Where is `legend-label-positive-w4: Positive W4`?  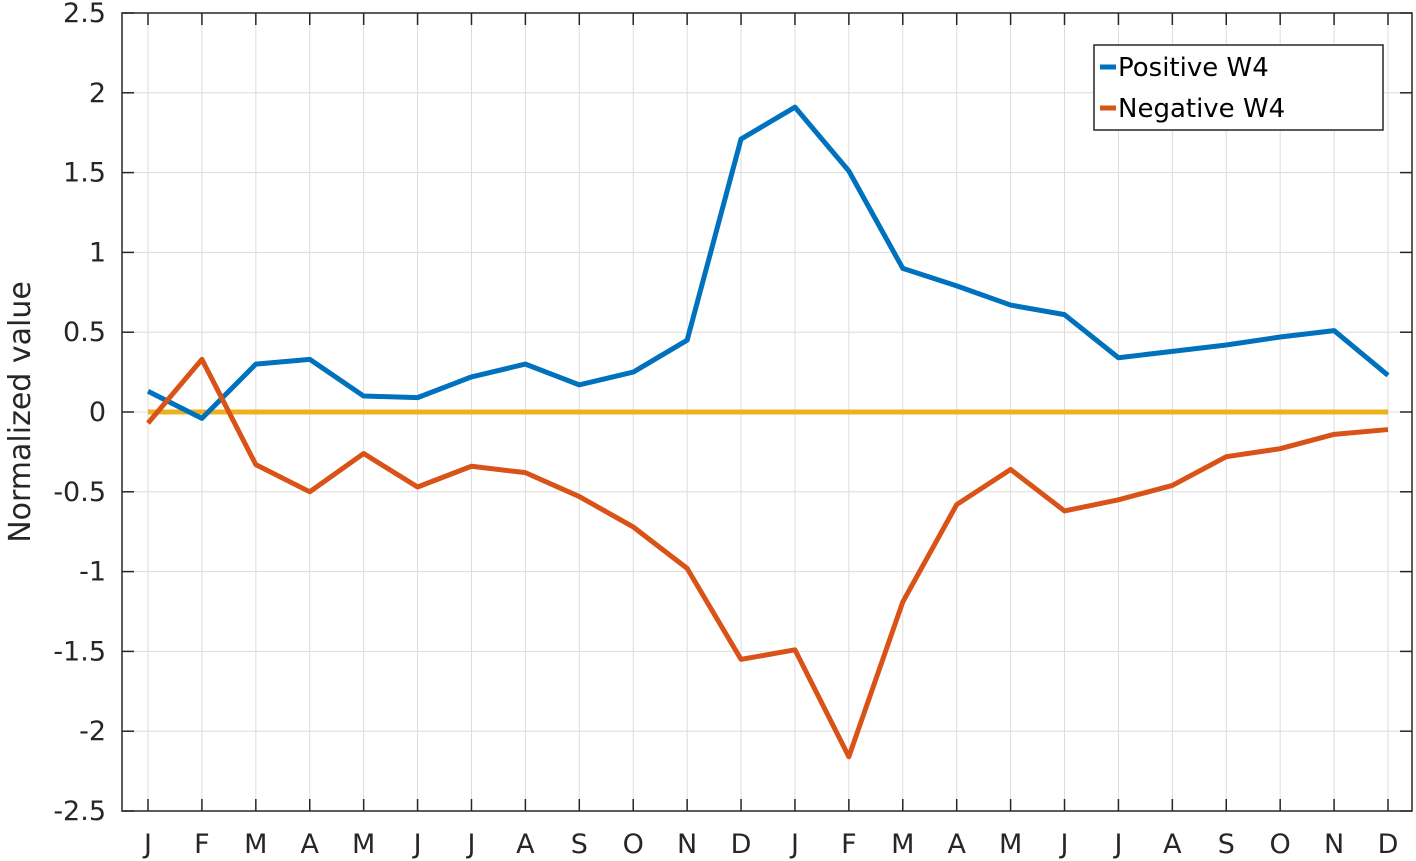 legend-label-positive-w4: Positive W4 is located at coordinates (1193, 68).